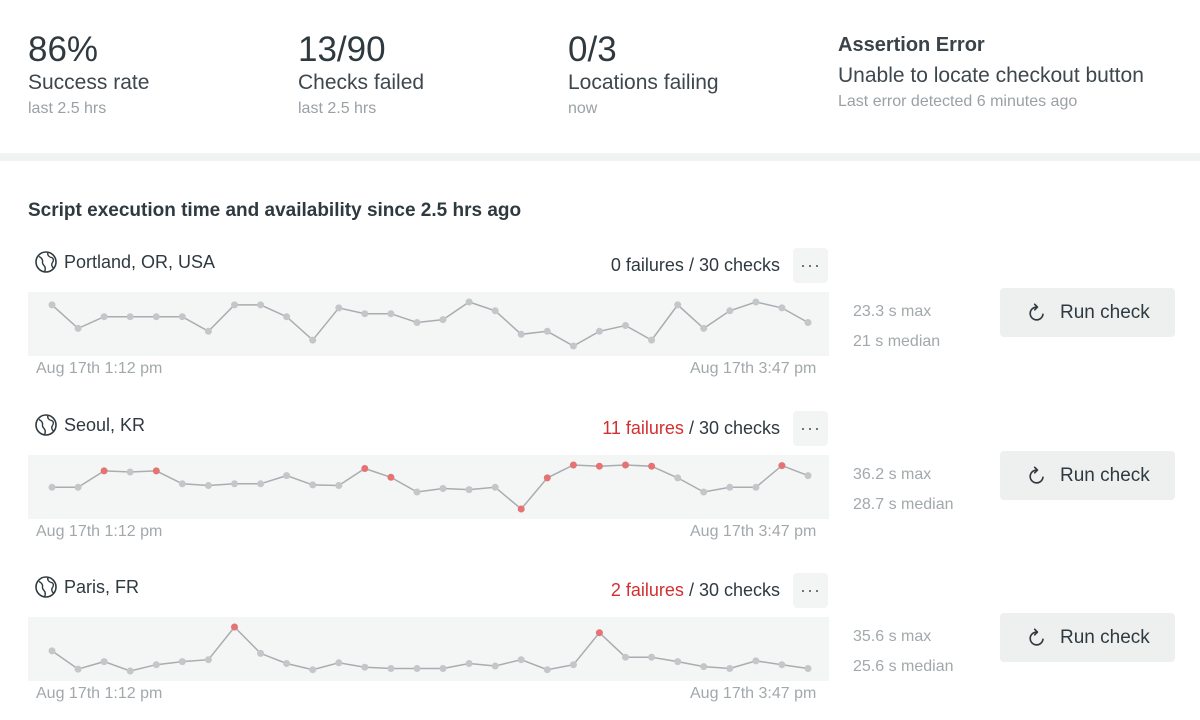  What do you see at coordinates (753, 693) in the screenshot?
I see `date-end: Aug 17th 3:47 pm` at bounding box center [753, 693].